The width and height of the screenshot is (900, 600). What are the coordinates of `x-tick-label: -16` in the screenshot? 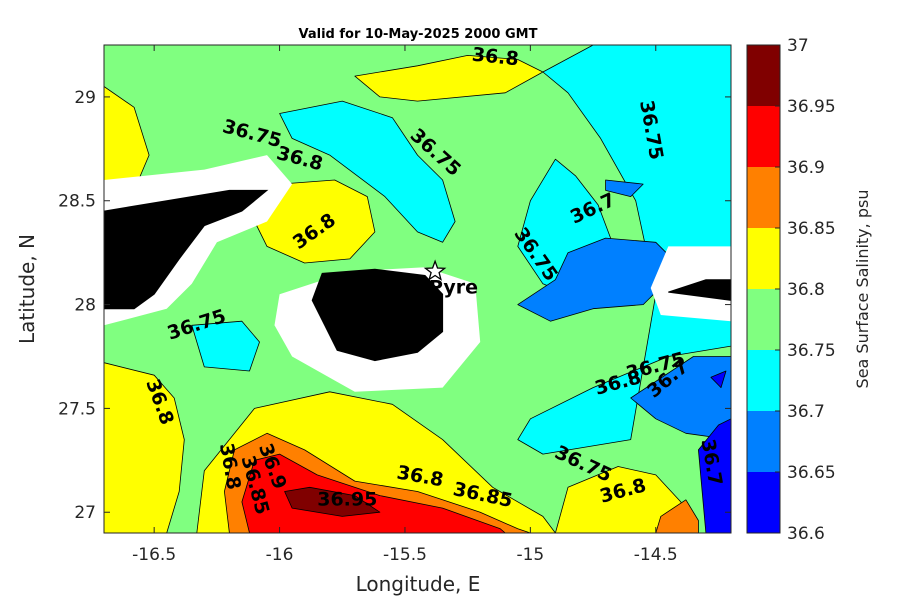 It's located at (280, 555).